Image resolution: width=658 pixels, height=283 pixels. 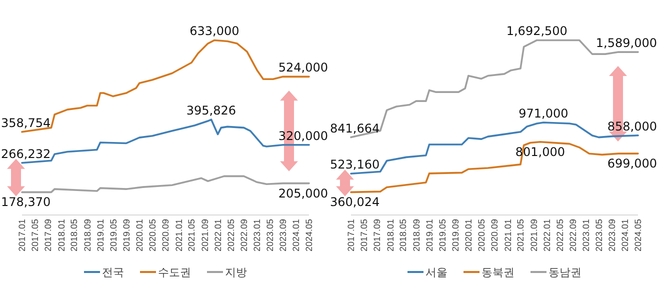 What do you see at coordinates (355, 128) in the screenshot?
I see `data-label: 841,664` at bounding box center [355, 128].